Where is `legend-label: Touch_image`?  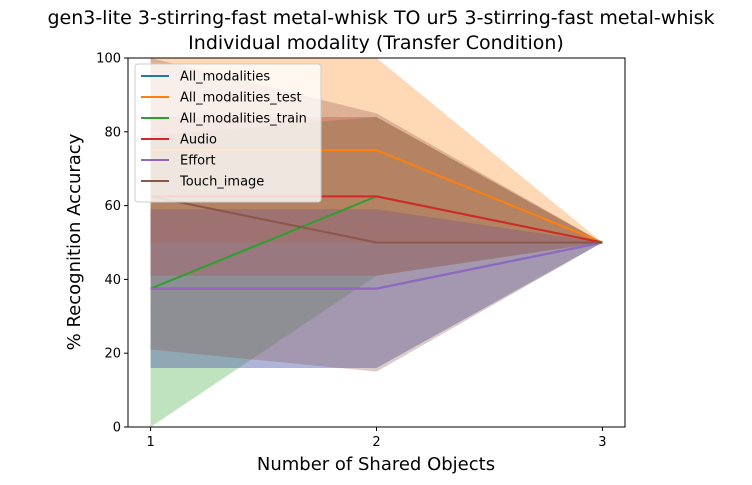 legend-label: Touch_image is located at coordinates (221, 182).